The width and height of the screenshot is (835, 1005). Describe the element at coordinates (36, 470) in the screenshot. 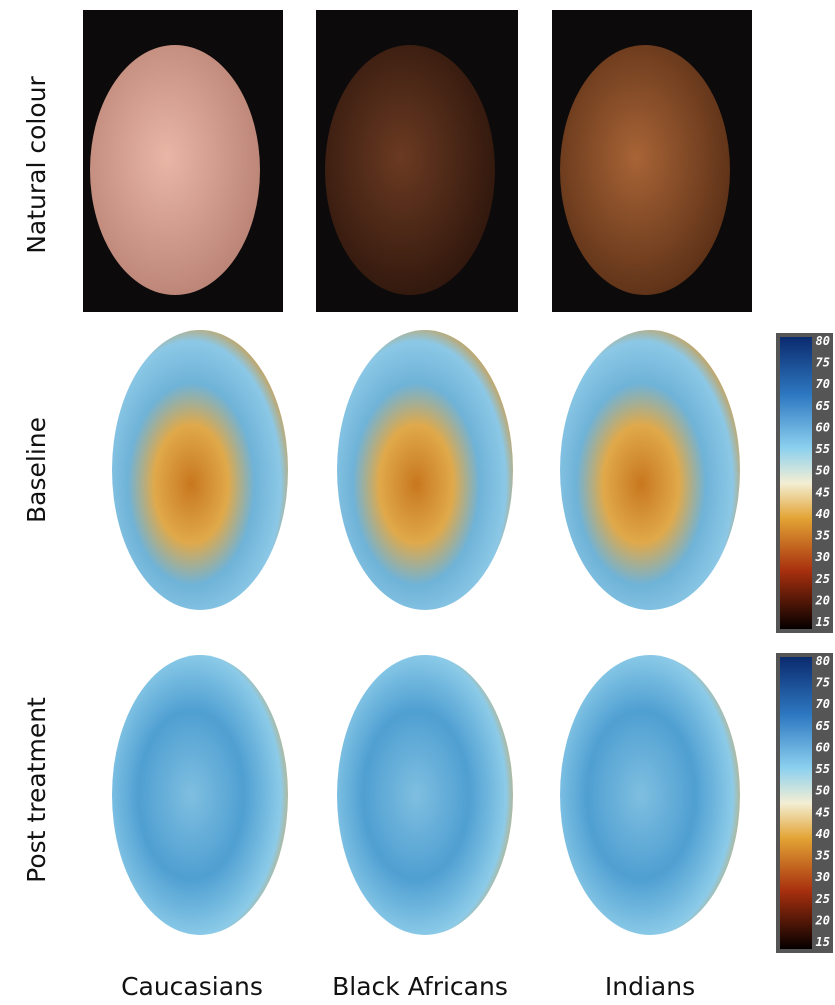

I see `row-label: Baseline` at that location.